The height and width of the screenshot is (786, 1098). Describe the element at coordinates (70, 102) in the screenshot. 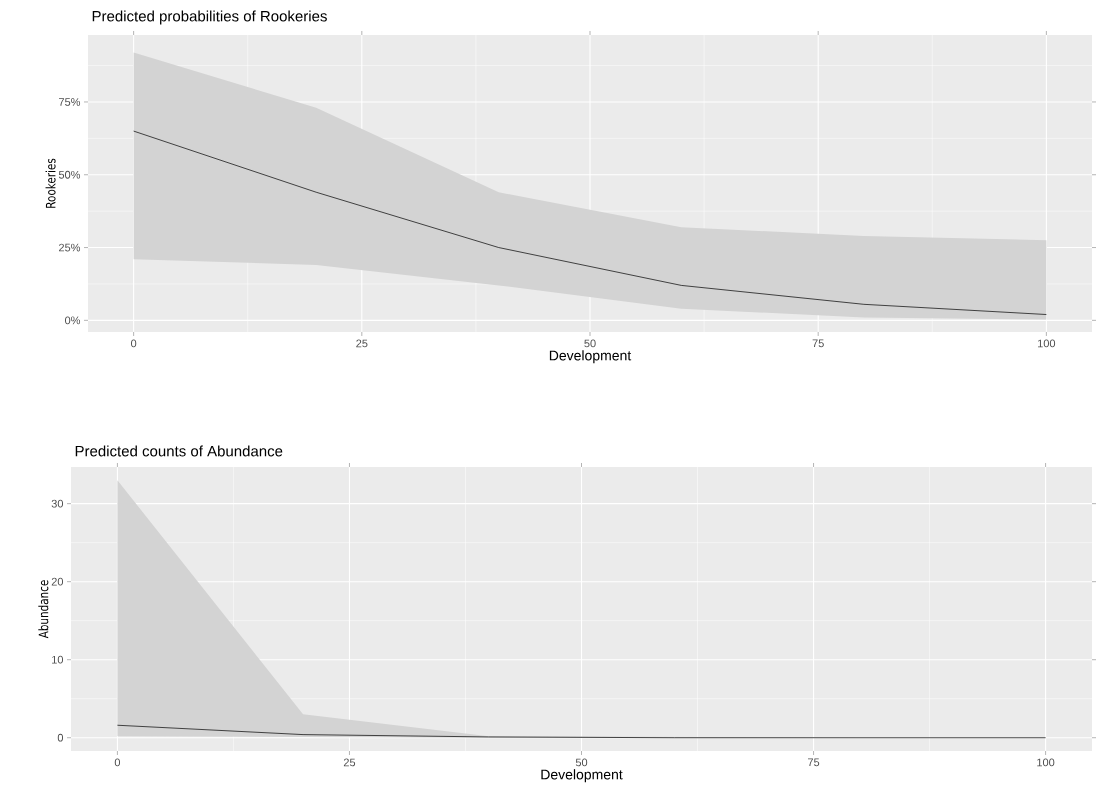

I see `y-tick-label: 75%` at that location.